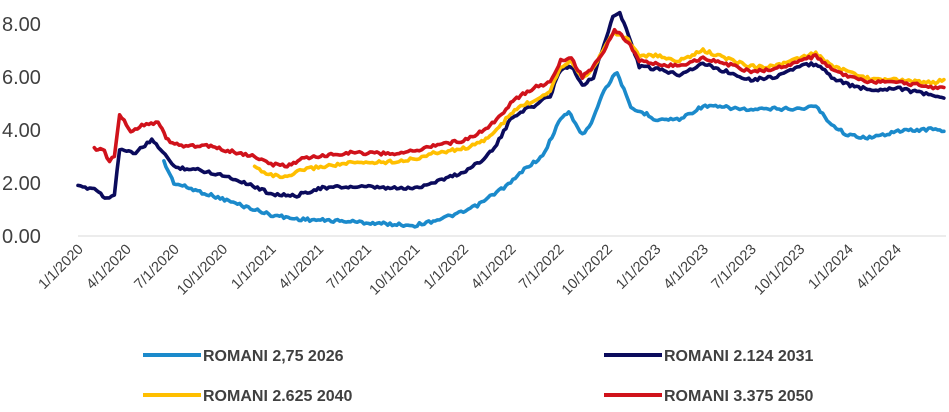 The image size is (949, 412). What do you see at coordinates (395, 270) in the screenshot?
I see `x-tick-label: 10/1/2021` at bounding box center [395, 270].